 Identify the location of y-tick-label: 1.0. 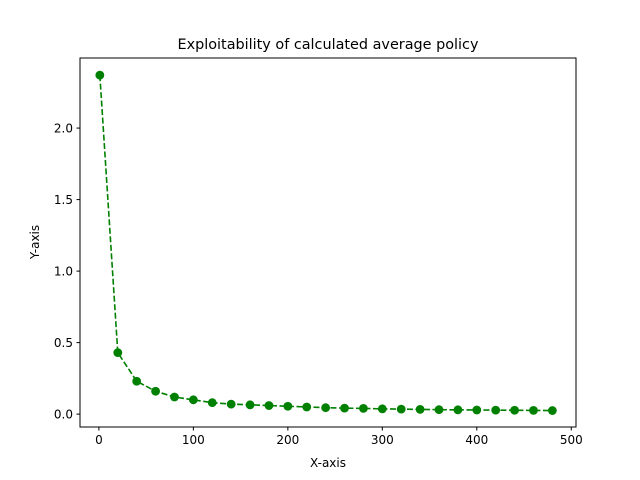
(63, 272).